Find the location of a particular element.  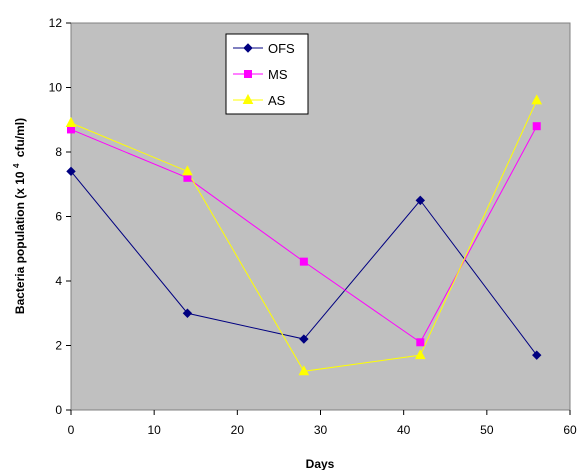

y-axis-title: Bacteria population (x 10 4 cfu/ml) is located at coordinates (17, 216).